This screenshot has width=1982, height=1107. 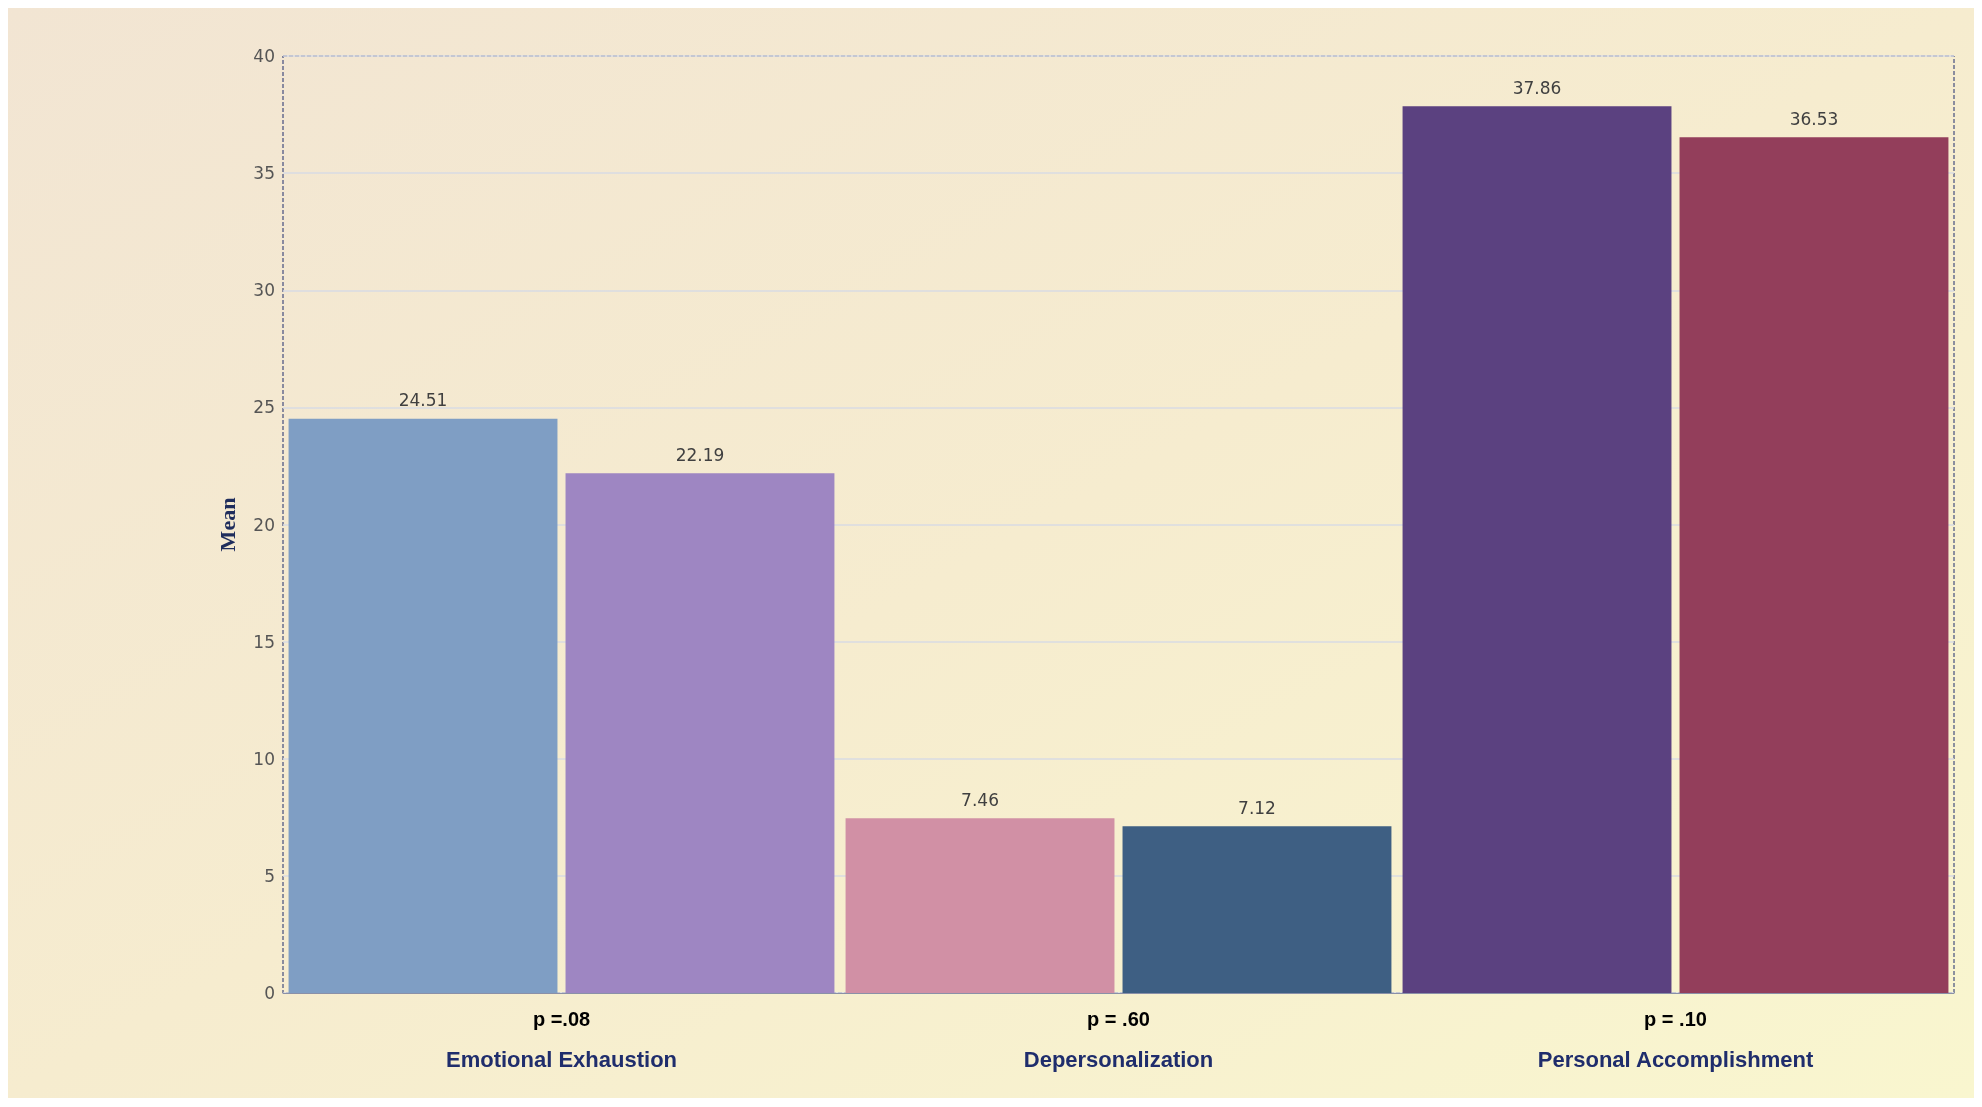 What do you see at coordinates (264, 290) in the screenshot?
I see `y-tick-label: 30` at bounding box center [264, 290].